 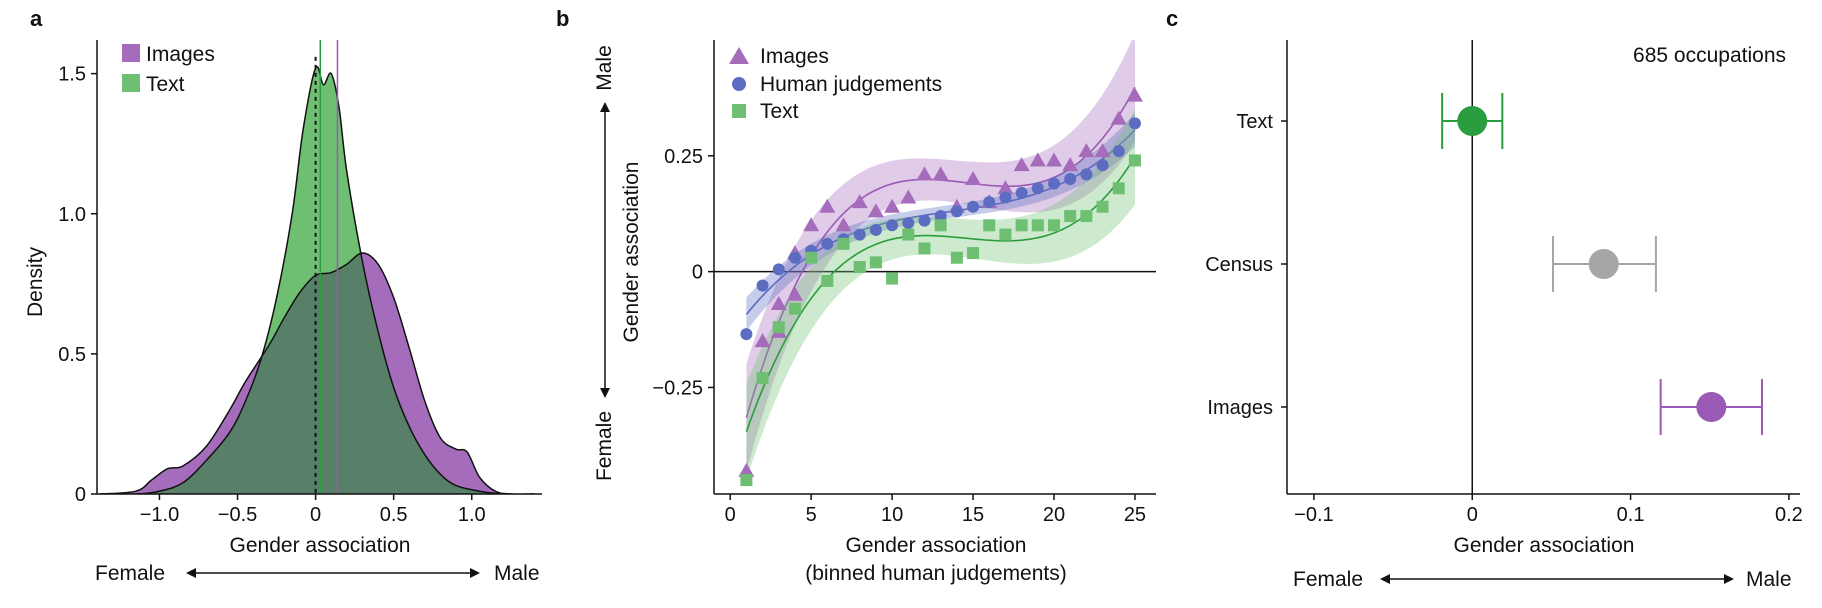 What do you see at coordinates (72, 75) in the screenshot?
I see `y-tick-label: 1.5` at bounding box center [72, 75].